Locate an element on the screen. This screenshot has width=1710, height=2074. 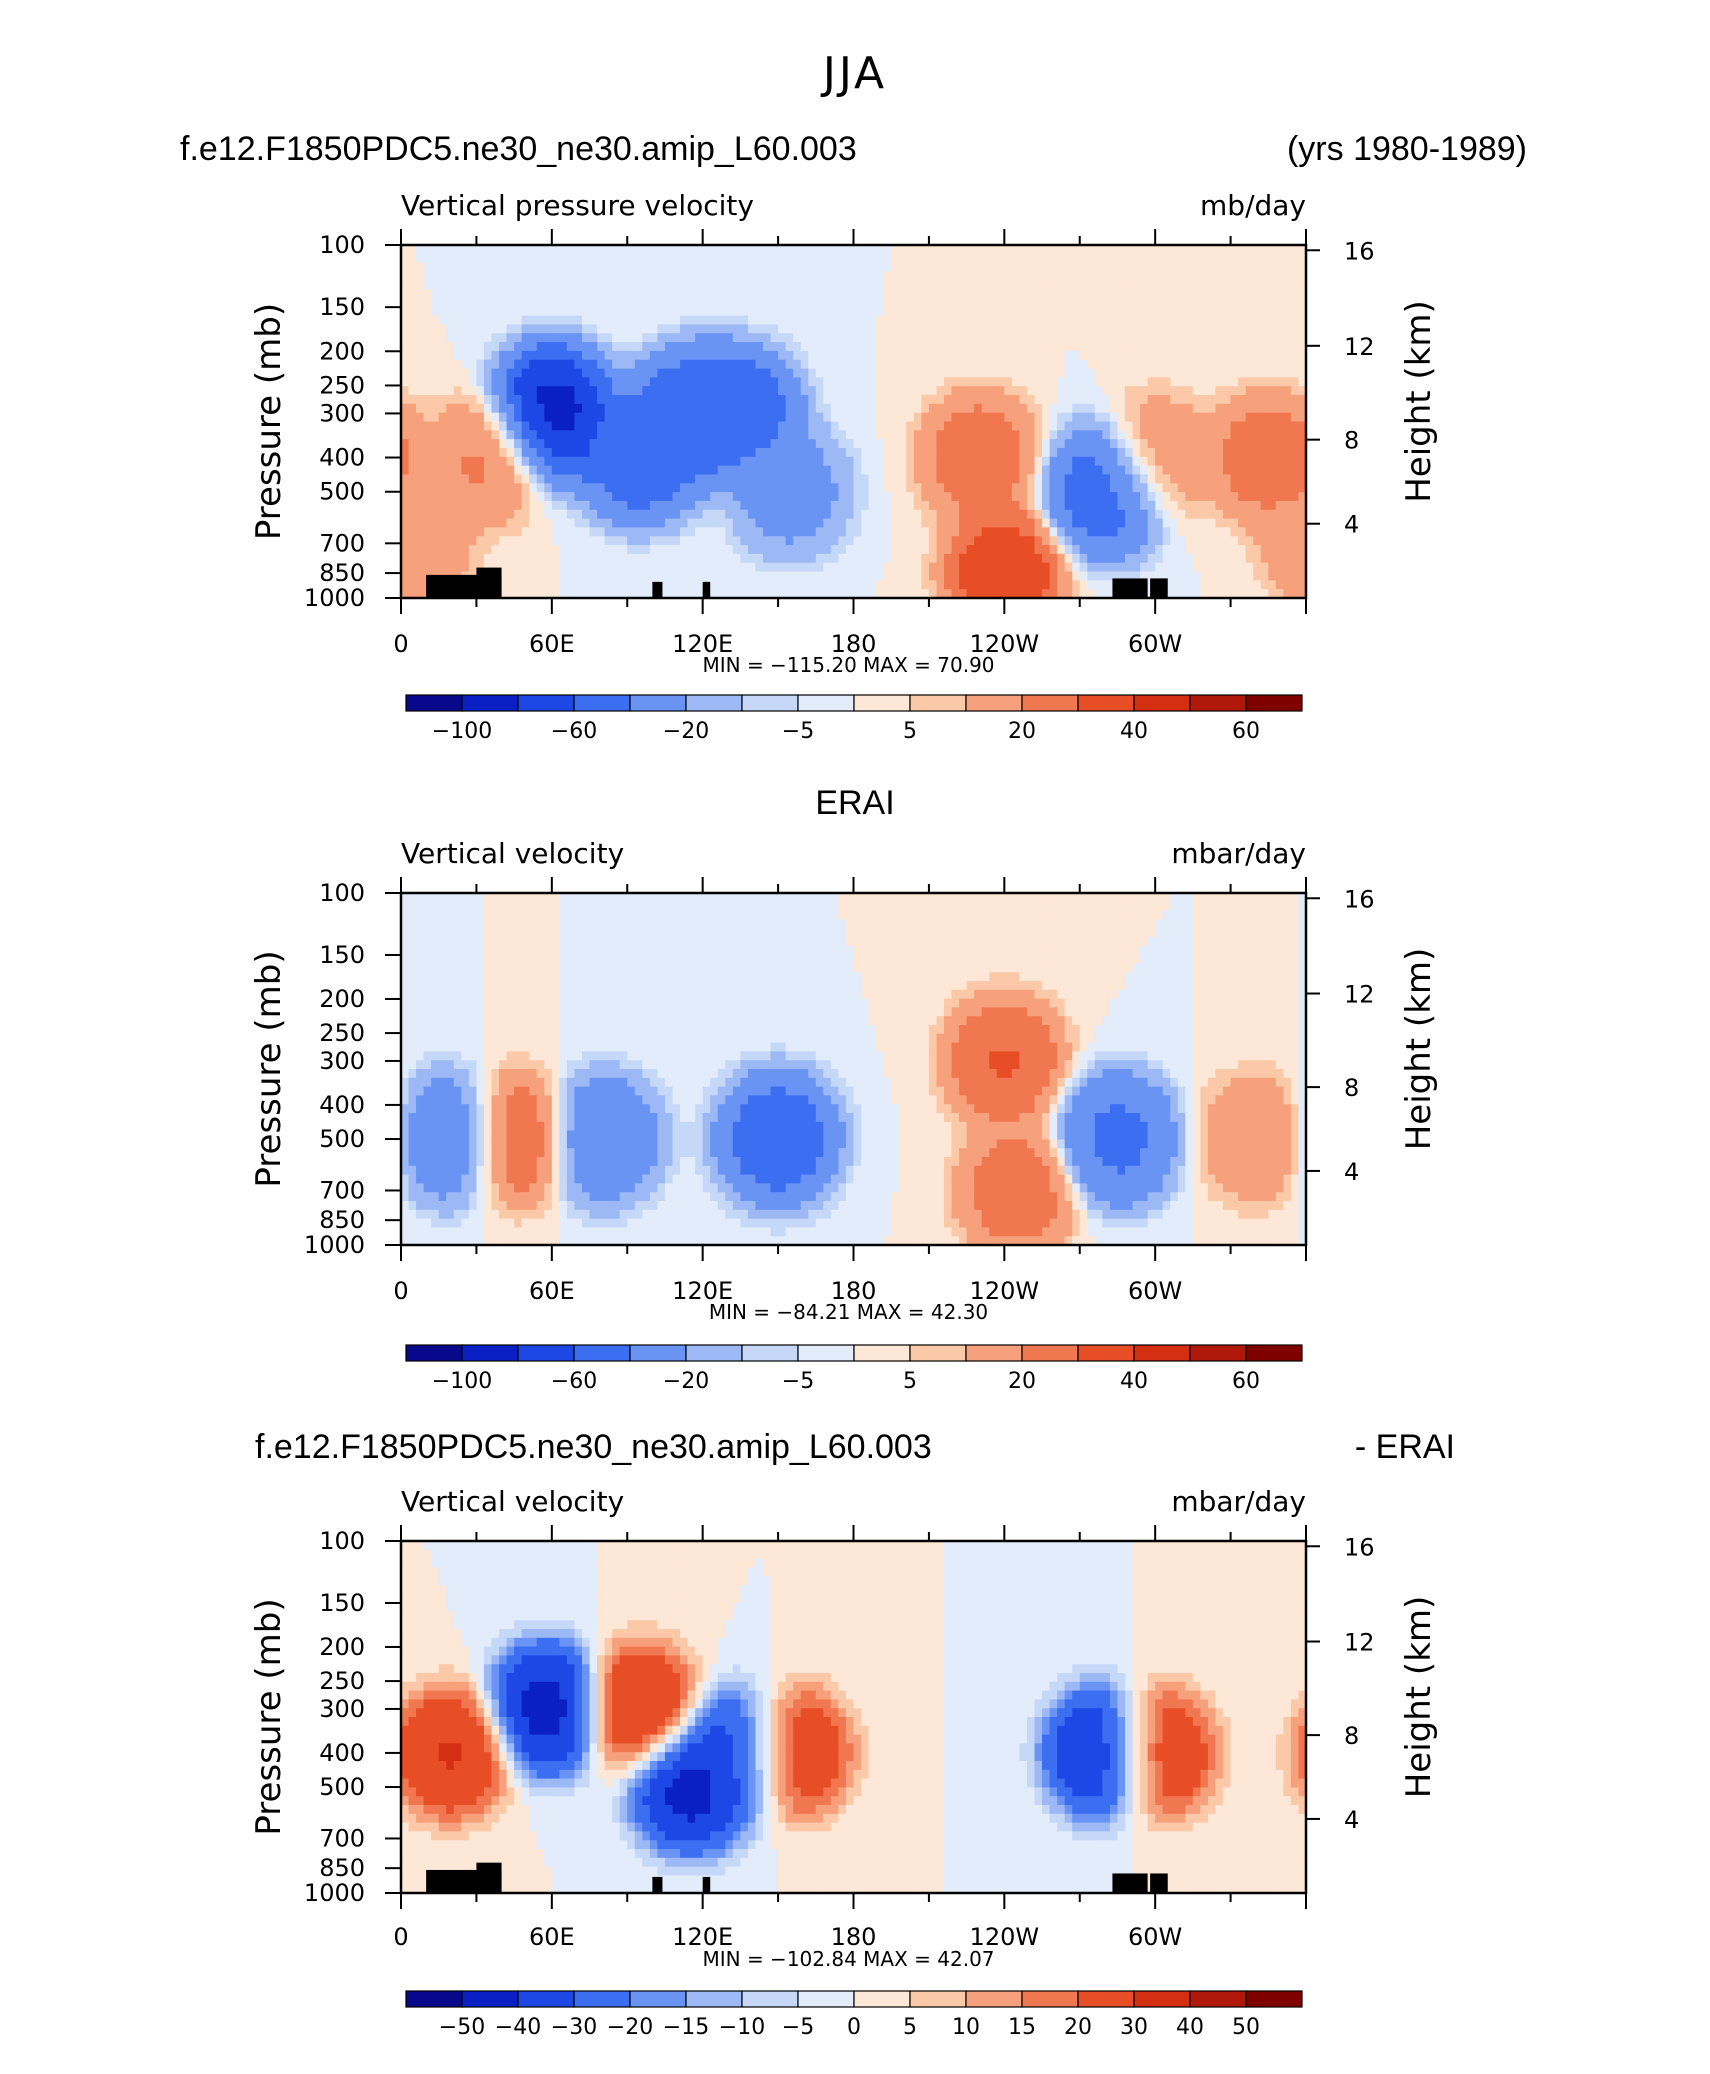
colorbar-swatch is located at coordinates (714, 703).